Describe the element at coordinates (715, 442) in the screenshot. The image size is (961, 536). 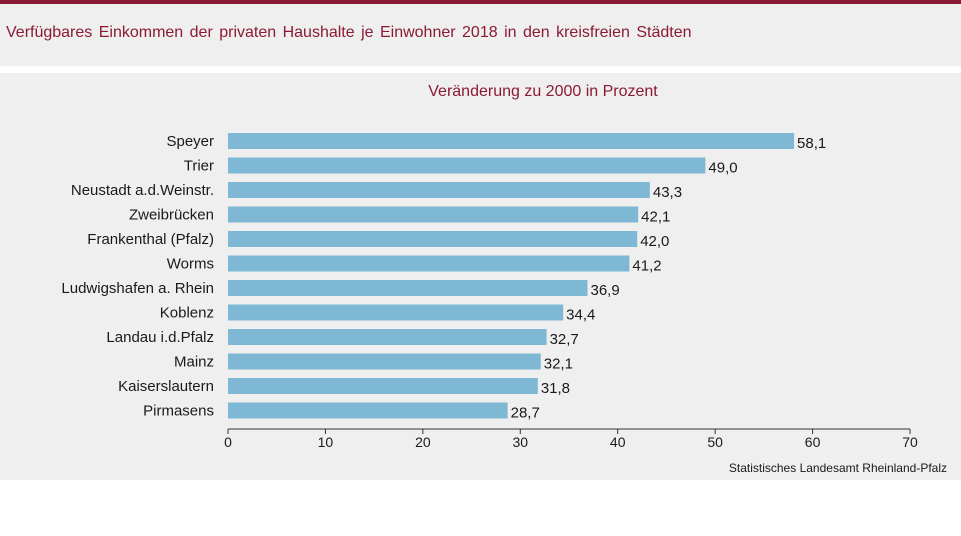
I see `x-tick-label: 50` at that location.